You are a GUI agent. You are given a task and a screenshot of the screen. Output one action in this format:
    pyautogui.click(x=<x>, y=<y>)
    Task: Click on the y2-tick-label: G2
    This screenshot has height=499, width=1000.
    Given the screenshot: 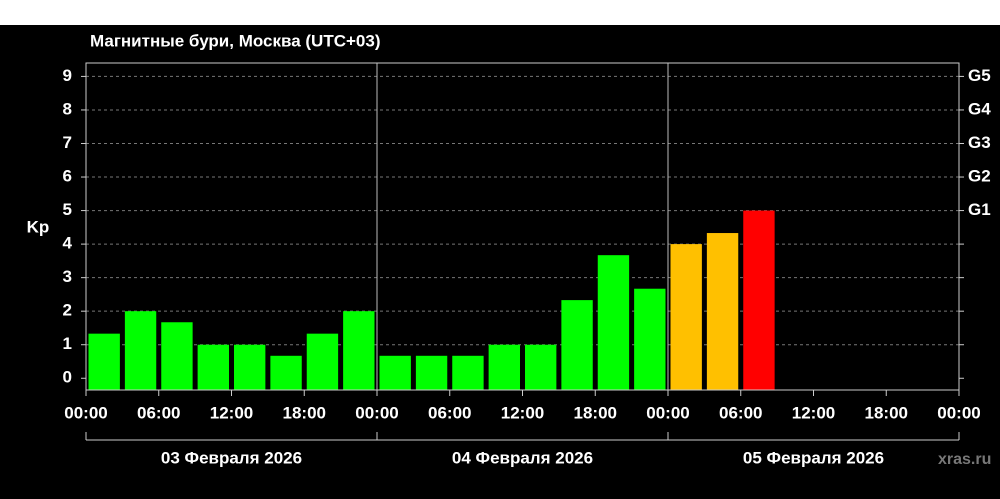 What is the action you would take?
    pyautogui.click(x=979, y=176)
    